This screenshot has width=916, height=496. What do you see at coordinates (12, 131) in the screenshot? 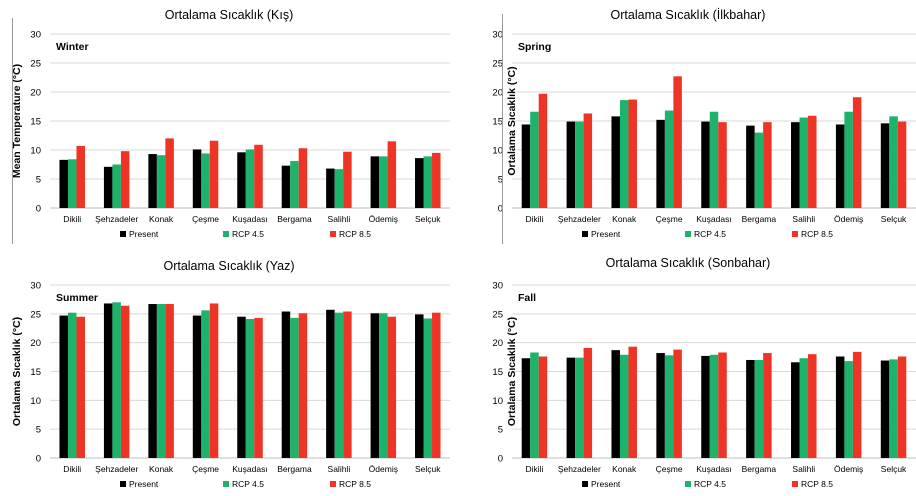
I see `divider-line-top` at bounding box center [12, 131].